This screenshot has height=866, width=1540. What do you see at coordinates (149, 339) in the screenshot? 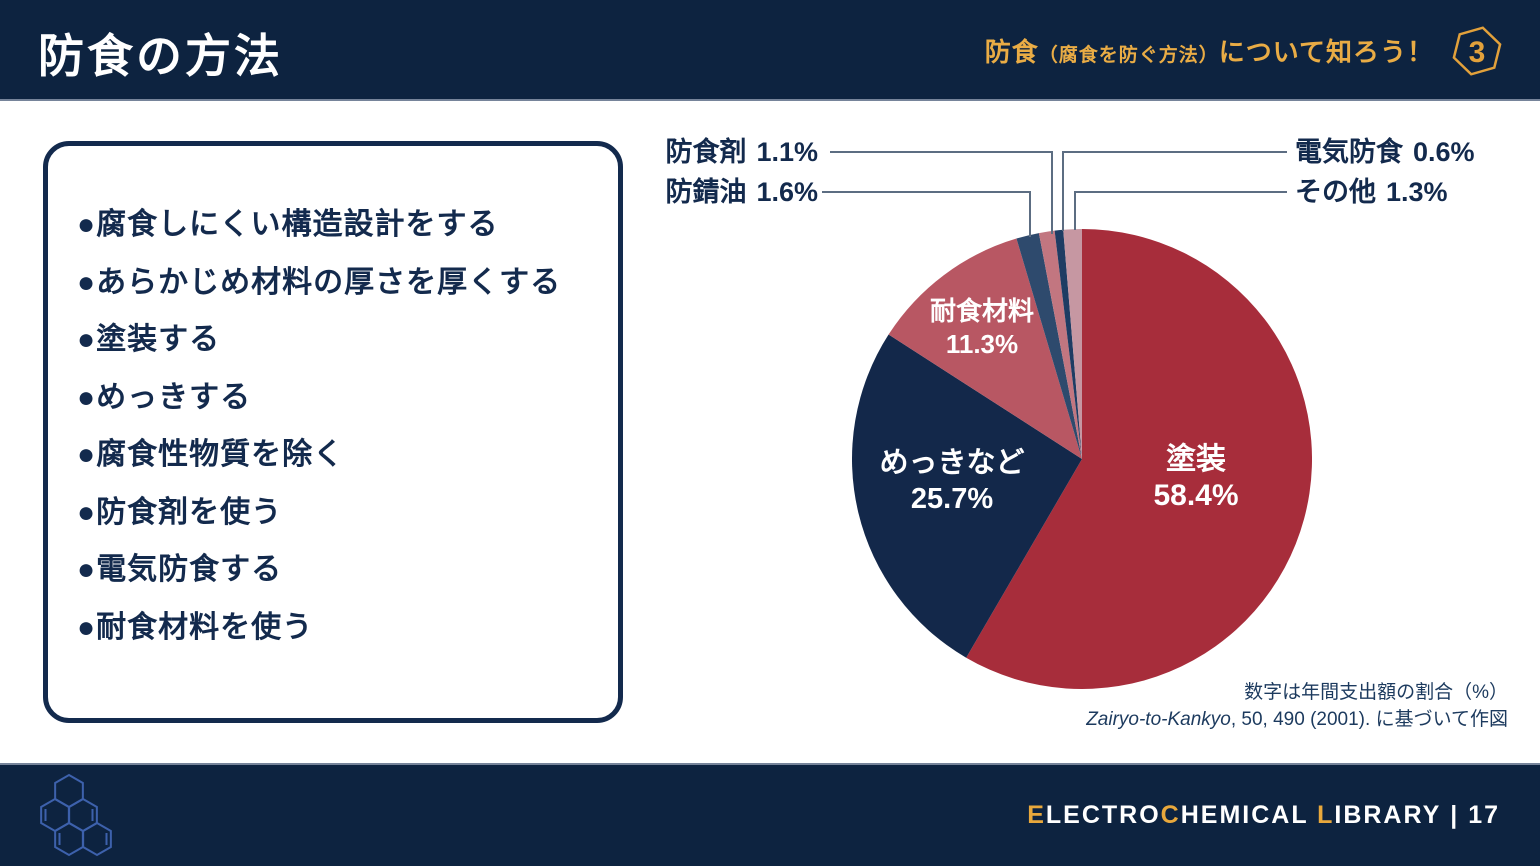
I see `list-item: ●塗装する` at bounding box center [149, 339].